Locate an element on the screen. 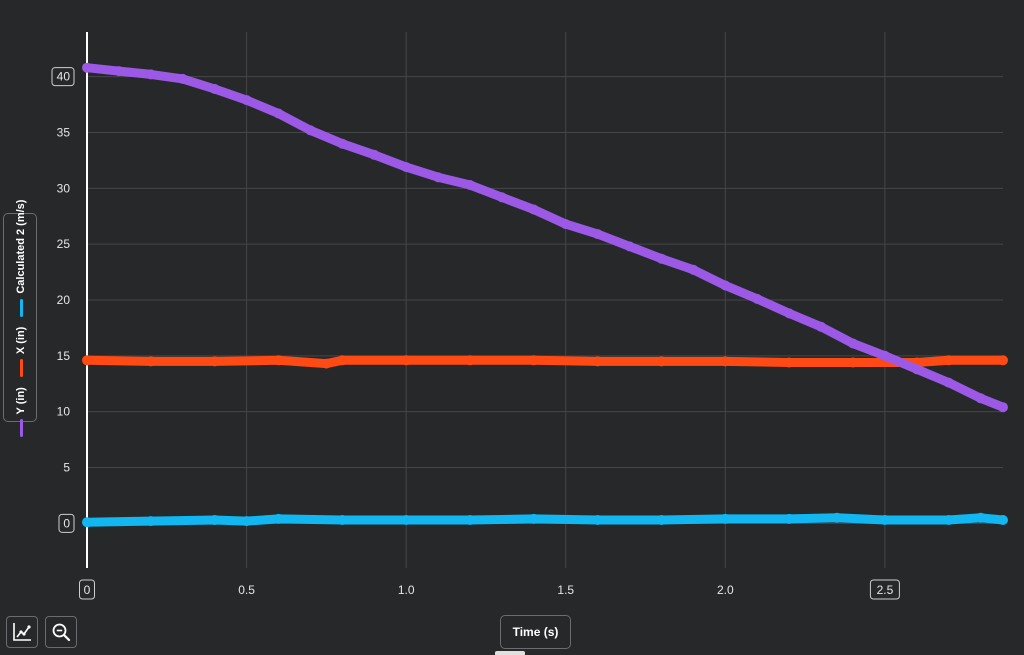  zoom-button is located at coordinates (61, 632).